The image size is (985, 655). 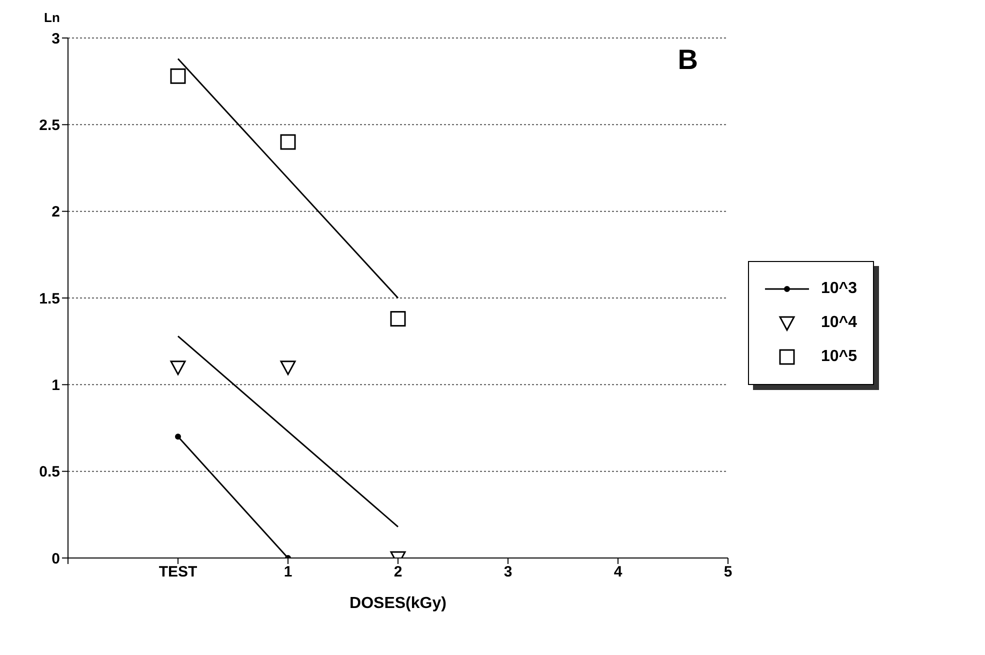 I want to click on x-tick-label: 3, so click(x=508, y=572).